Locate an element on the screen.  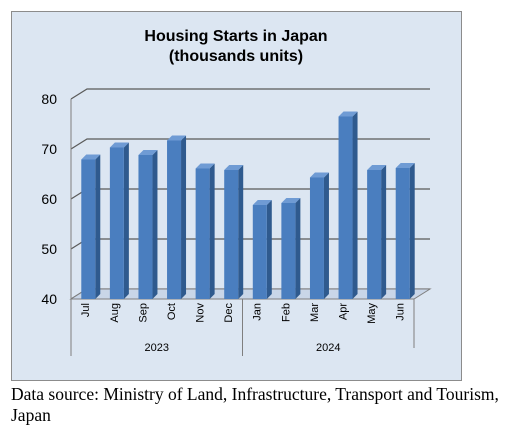
y-tick-label: 40 is located at coordinates (49, 299).